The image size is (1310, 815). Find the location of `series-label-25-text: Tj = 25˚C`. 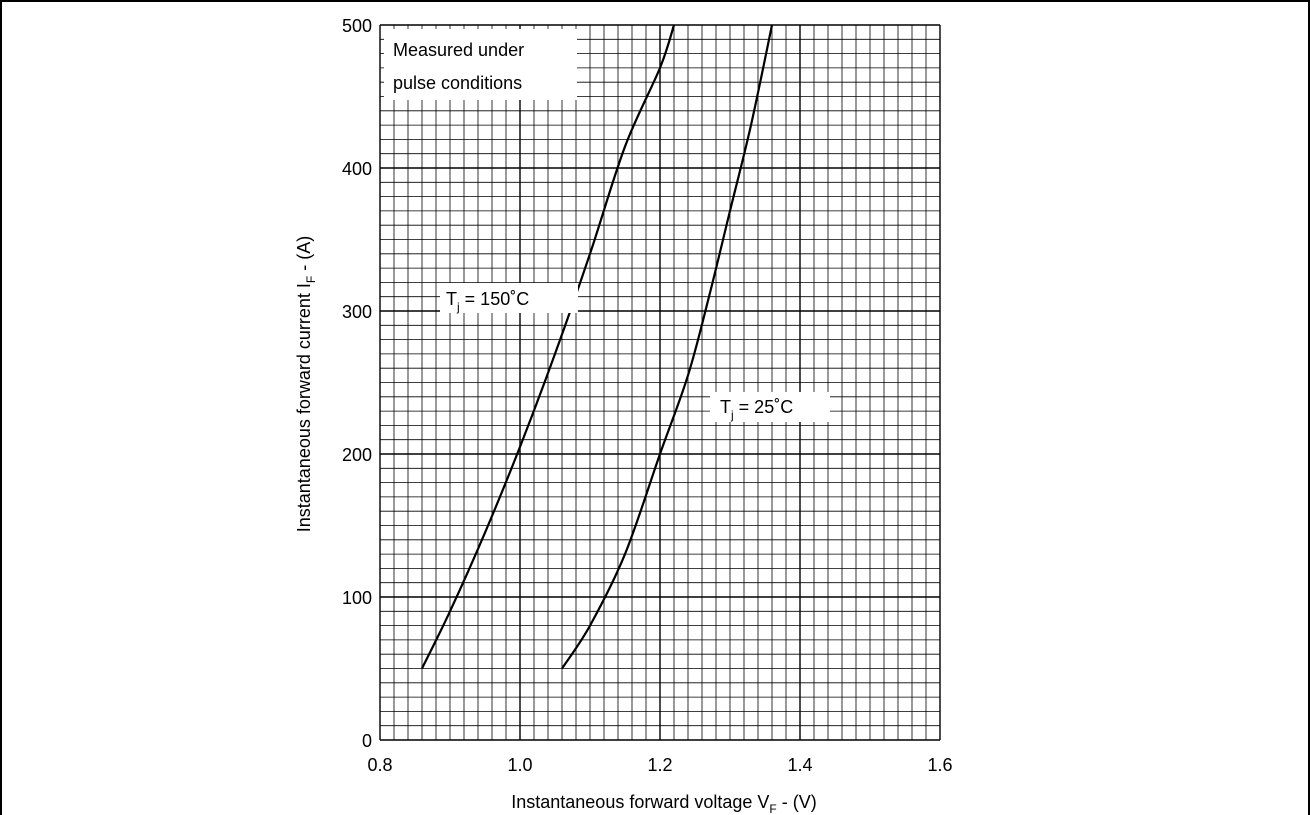

series-label-25-text: Tj = 25˚C is located at coordinates (756, 409).